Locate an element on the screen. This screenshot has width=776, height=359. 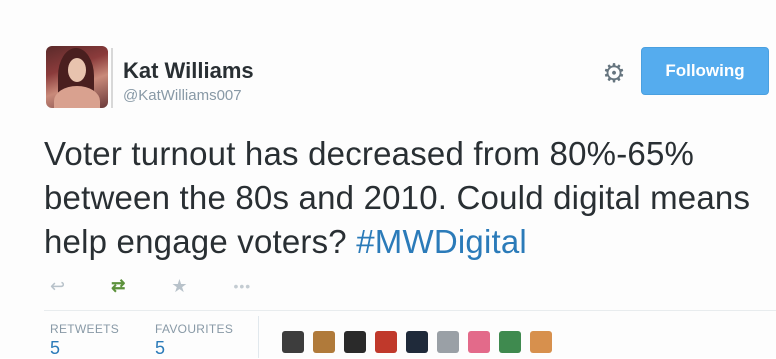
retweets-label: RETWEETS is located at coordinates (85, 329).